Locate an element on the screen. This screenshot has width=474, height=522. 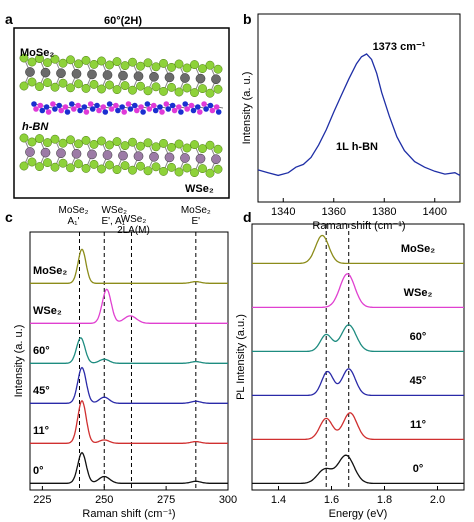
x-tick-label: 1380 is located at coordinates (384, 212).